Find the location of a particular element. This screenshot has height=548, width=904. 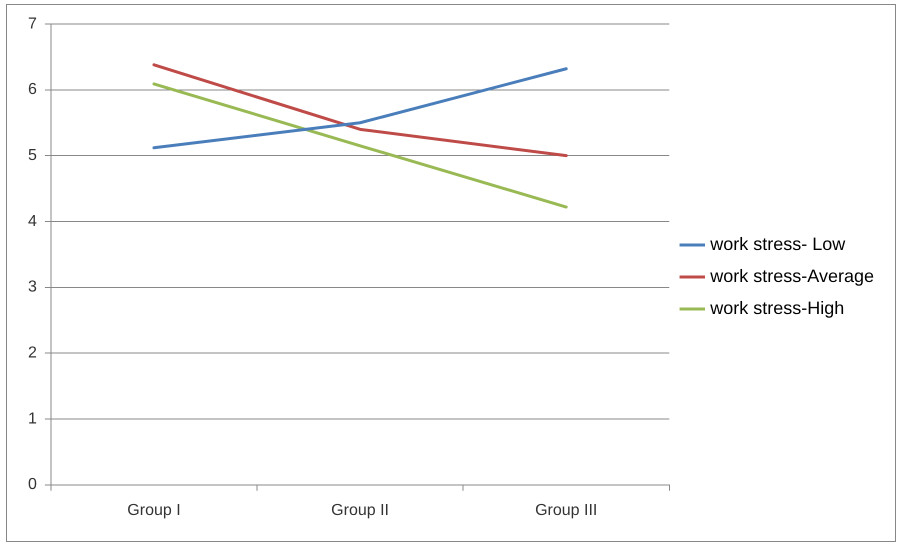

y-tick-label: 5 is located at coordinates (32, 155).